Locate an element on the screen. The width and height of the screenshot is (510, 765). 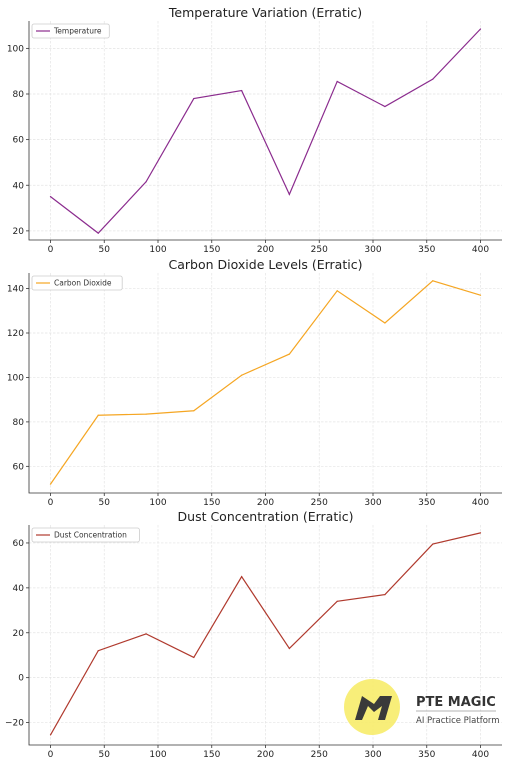
chart-title: Dust Concentration (Erratic) is located at coordinates (266, 516).